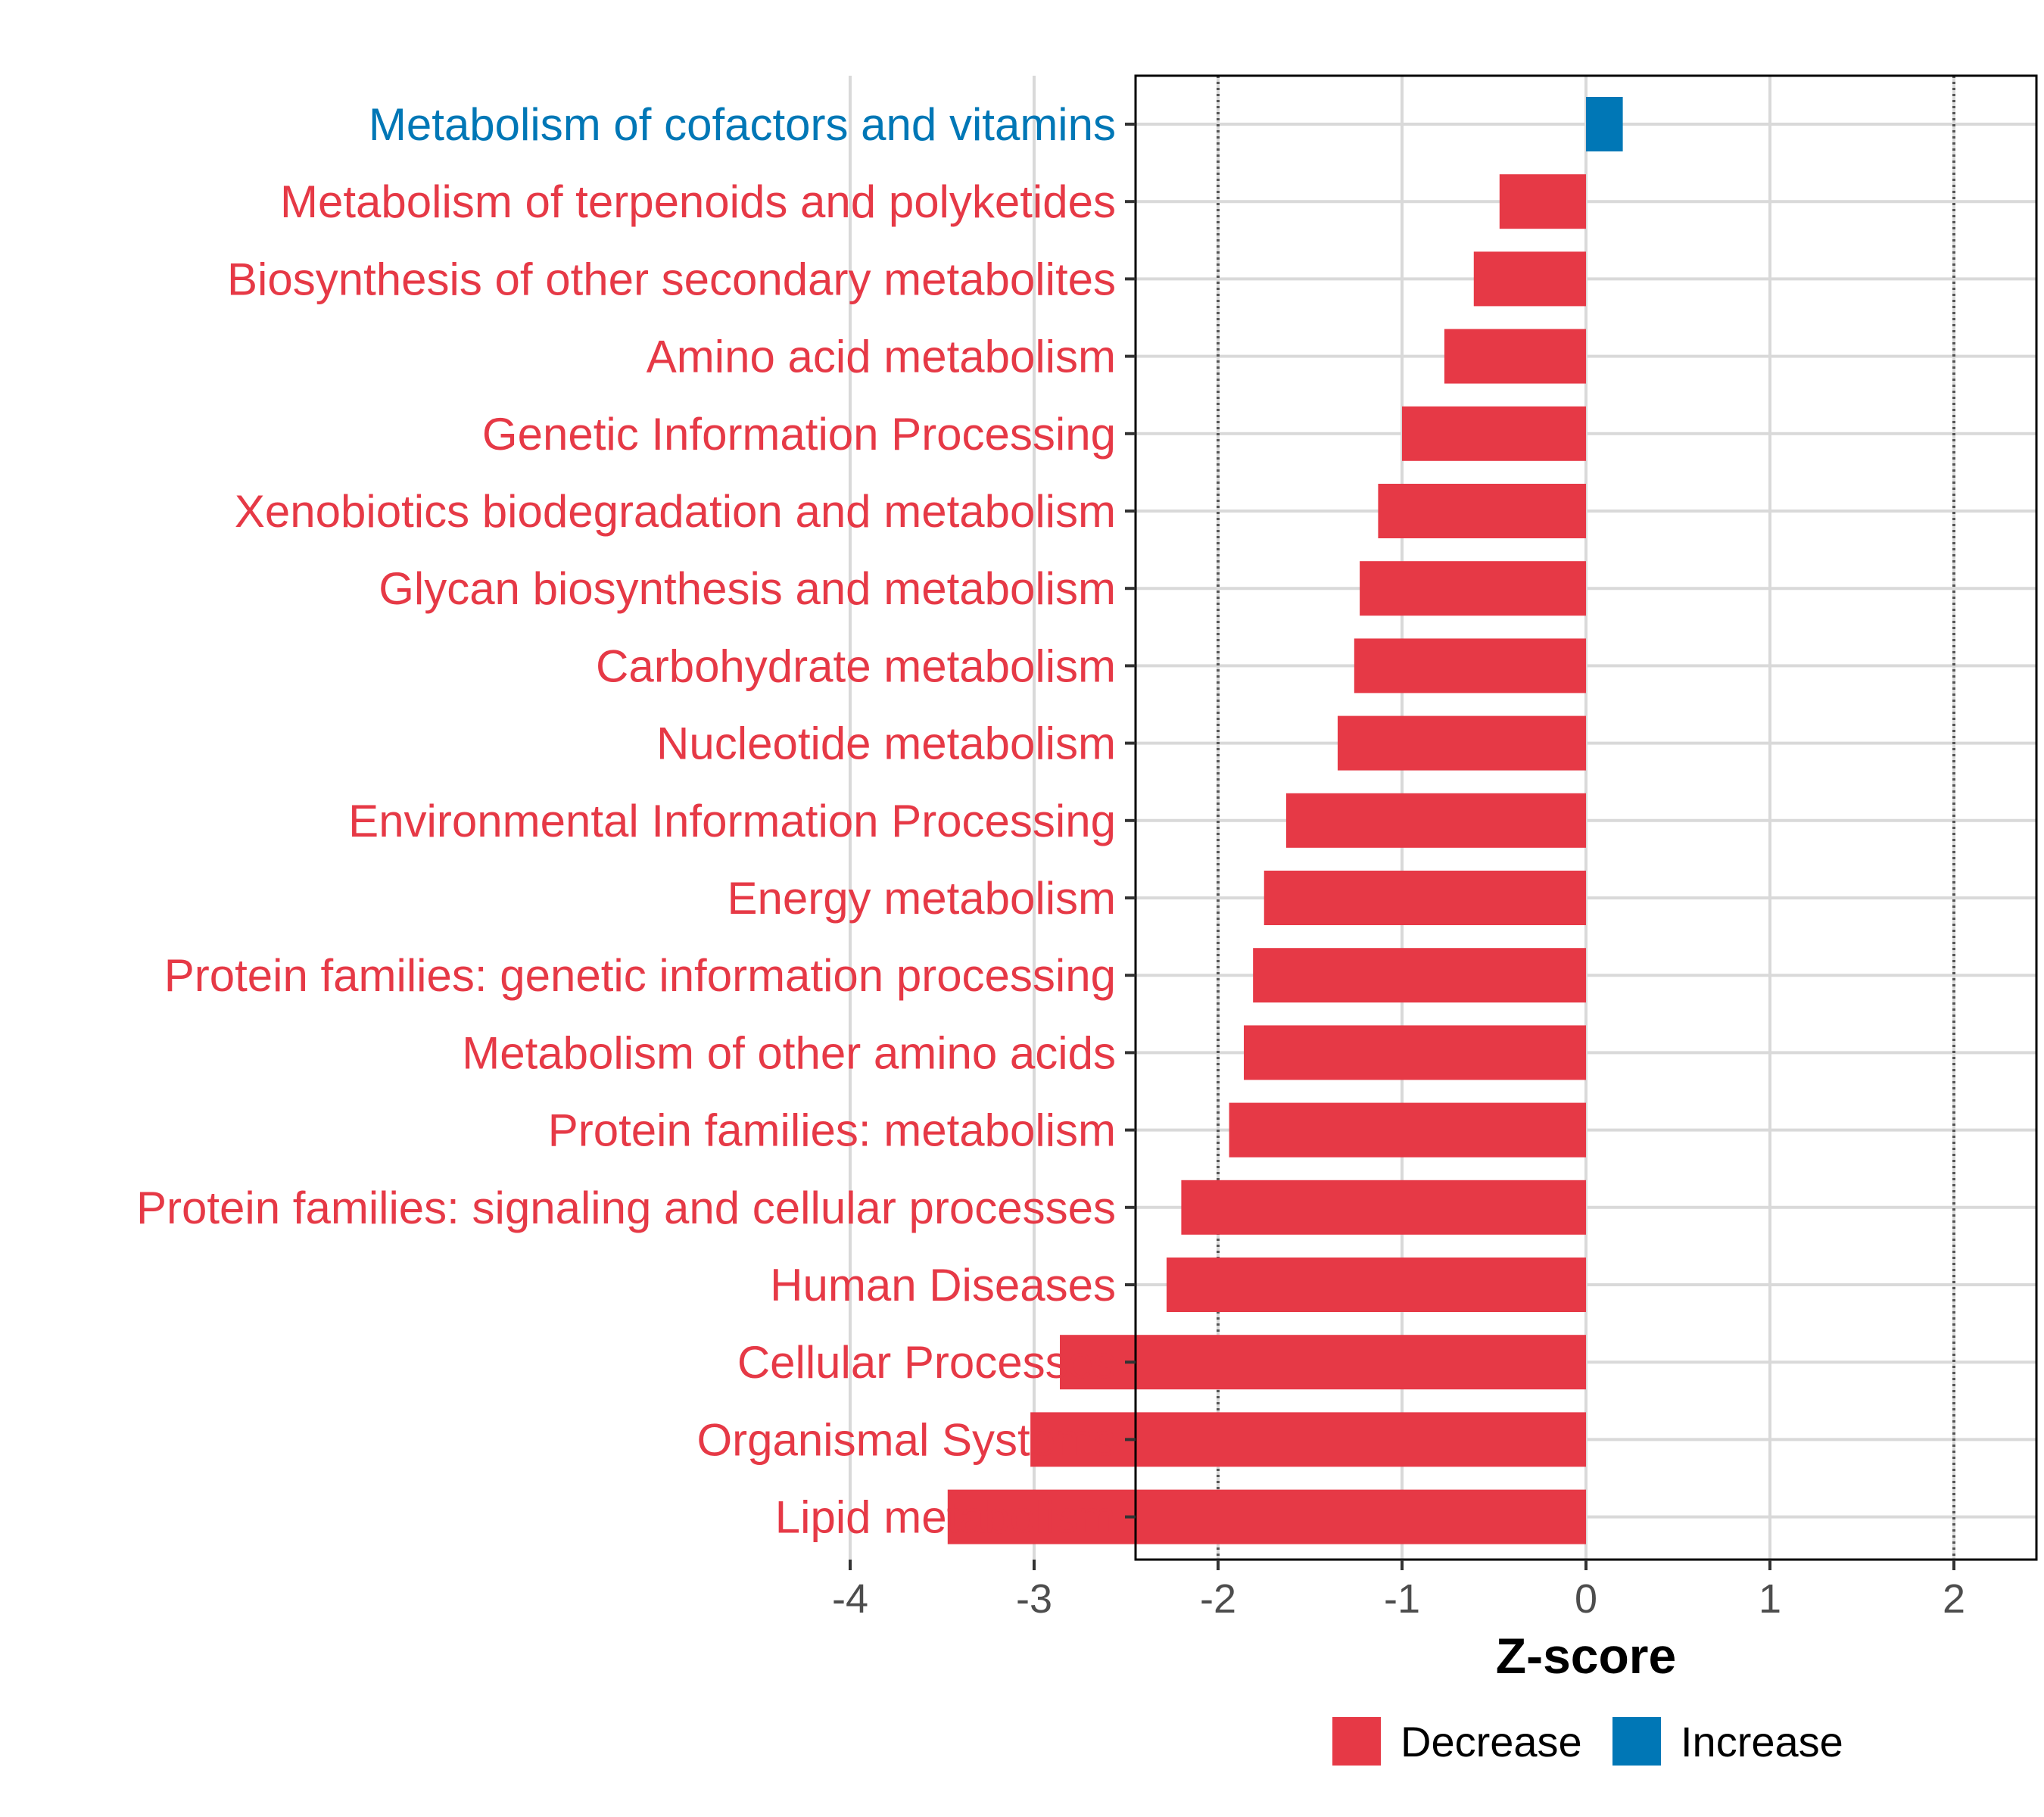  What do you see at coordinates (1636, 1741) in the screenshot?
I see `legend-key-increase` at bounding box center [1636, 1741].